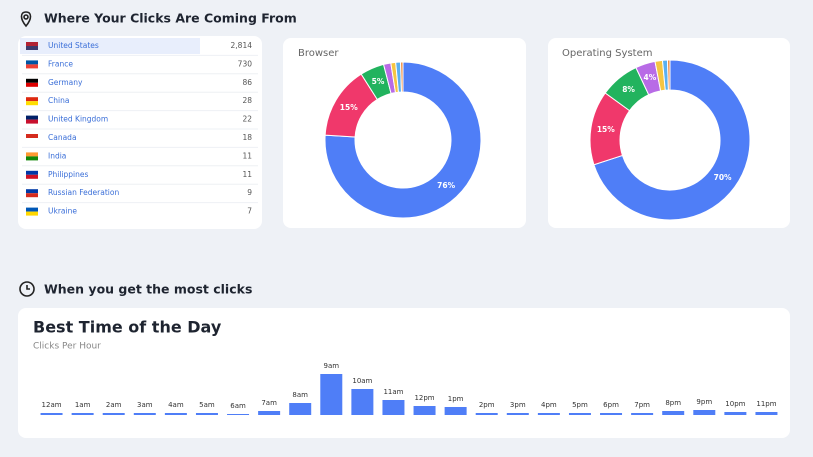 The image size is (813, 457). Describe the element at coordinates (52, 405) in the screenshot. I see `bar-label: 12am` at that location.